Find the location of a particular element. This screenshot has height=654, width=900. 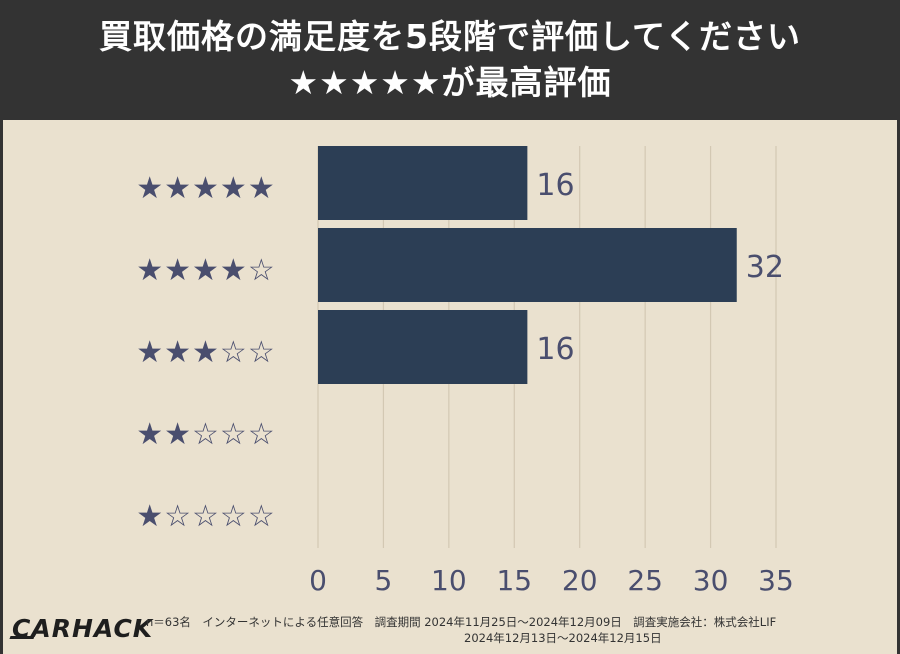

carhack-logo: CARHACK is located at coordinates (81, 628).